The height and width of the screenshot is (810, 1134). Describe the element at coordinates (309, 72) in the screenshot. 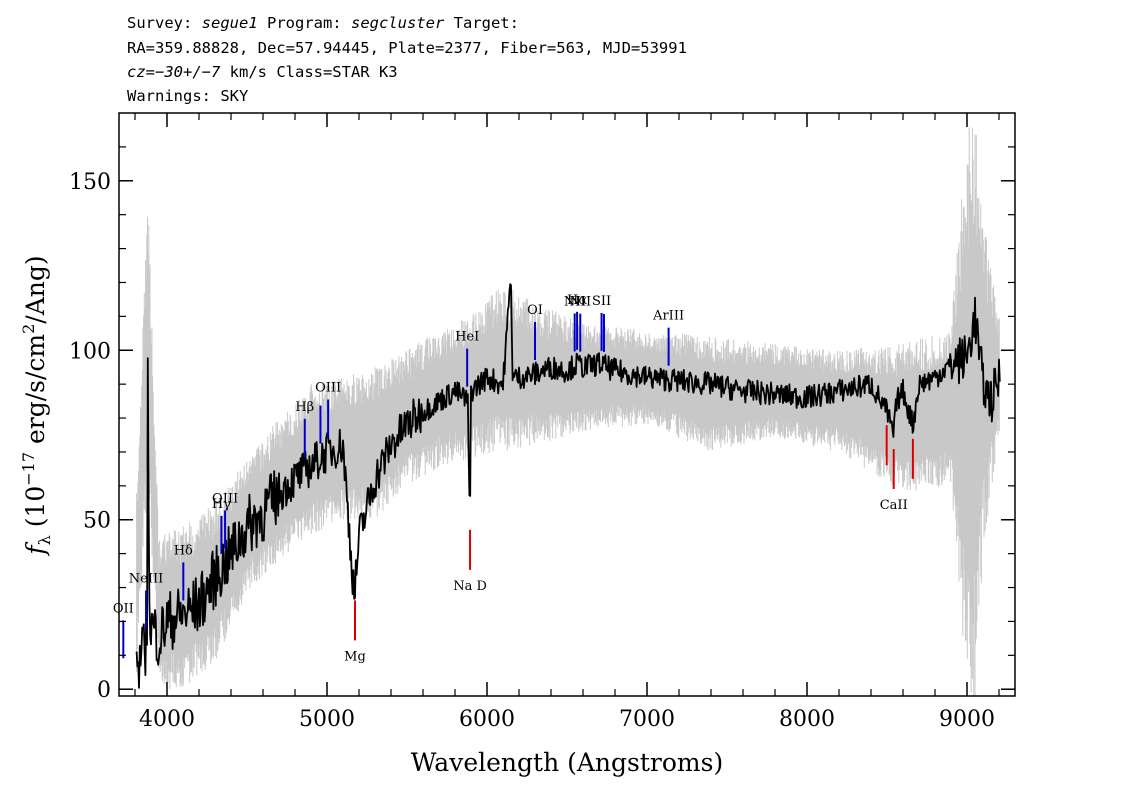

I see `header-class: km/s Class=STAR K3` at that location.